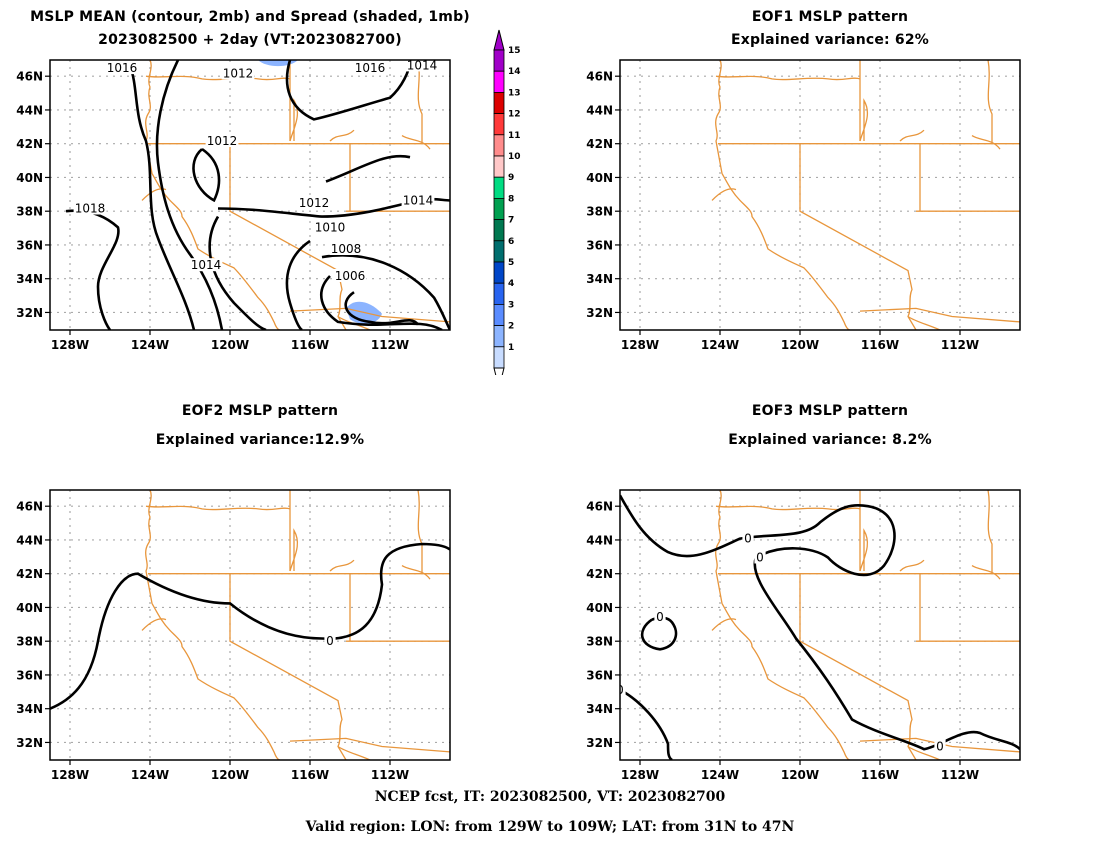  Describe the element at coordinates (260, 440) in the screenshot. I see `eof2-title-line2: Explained variance:12.9%` at that location.